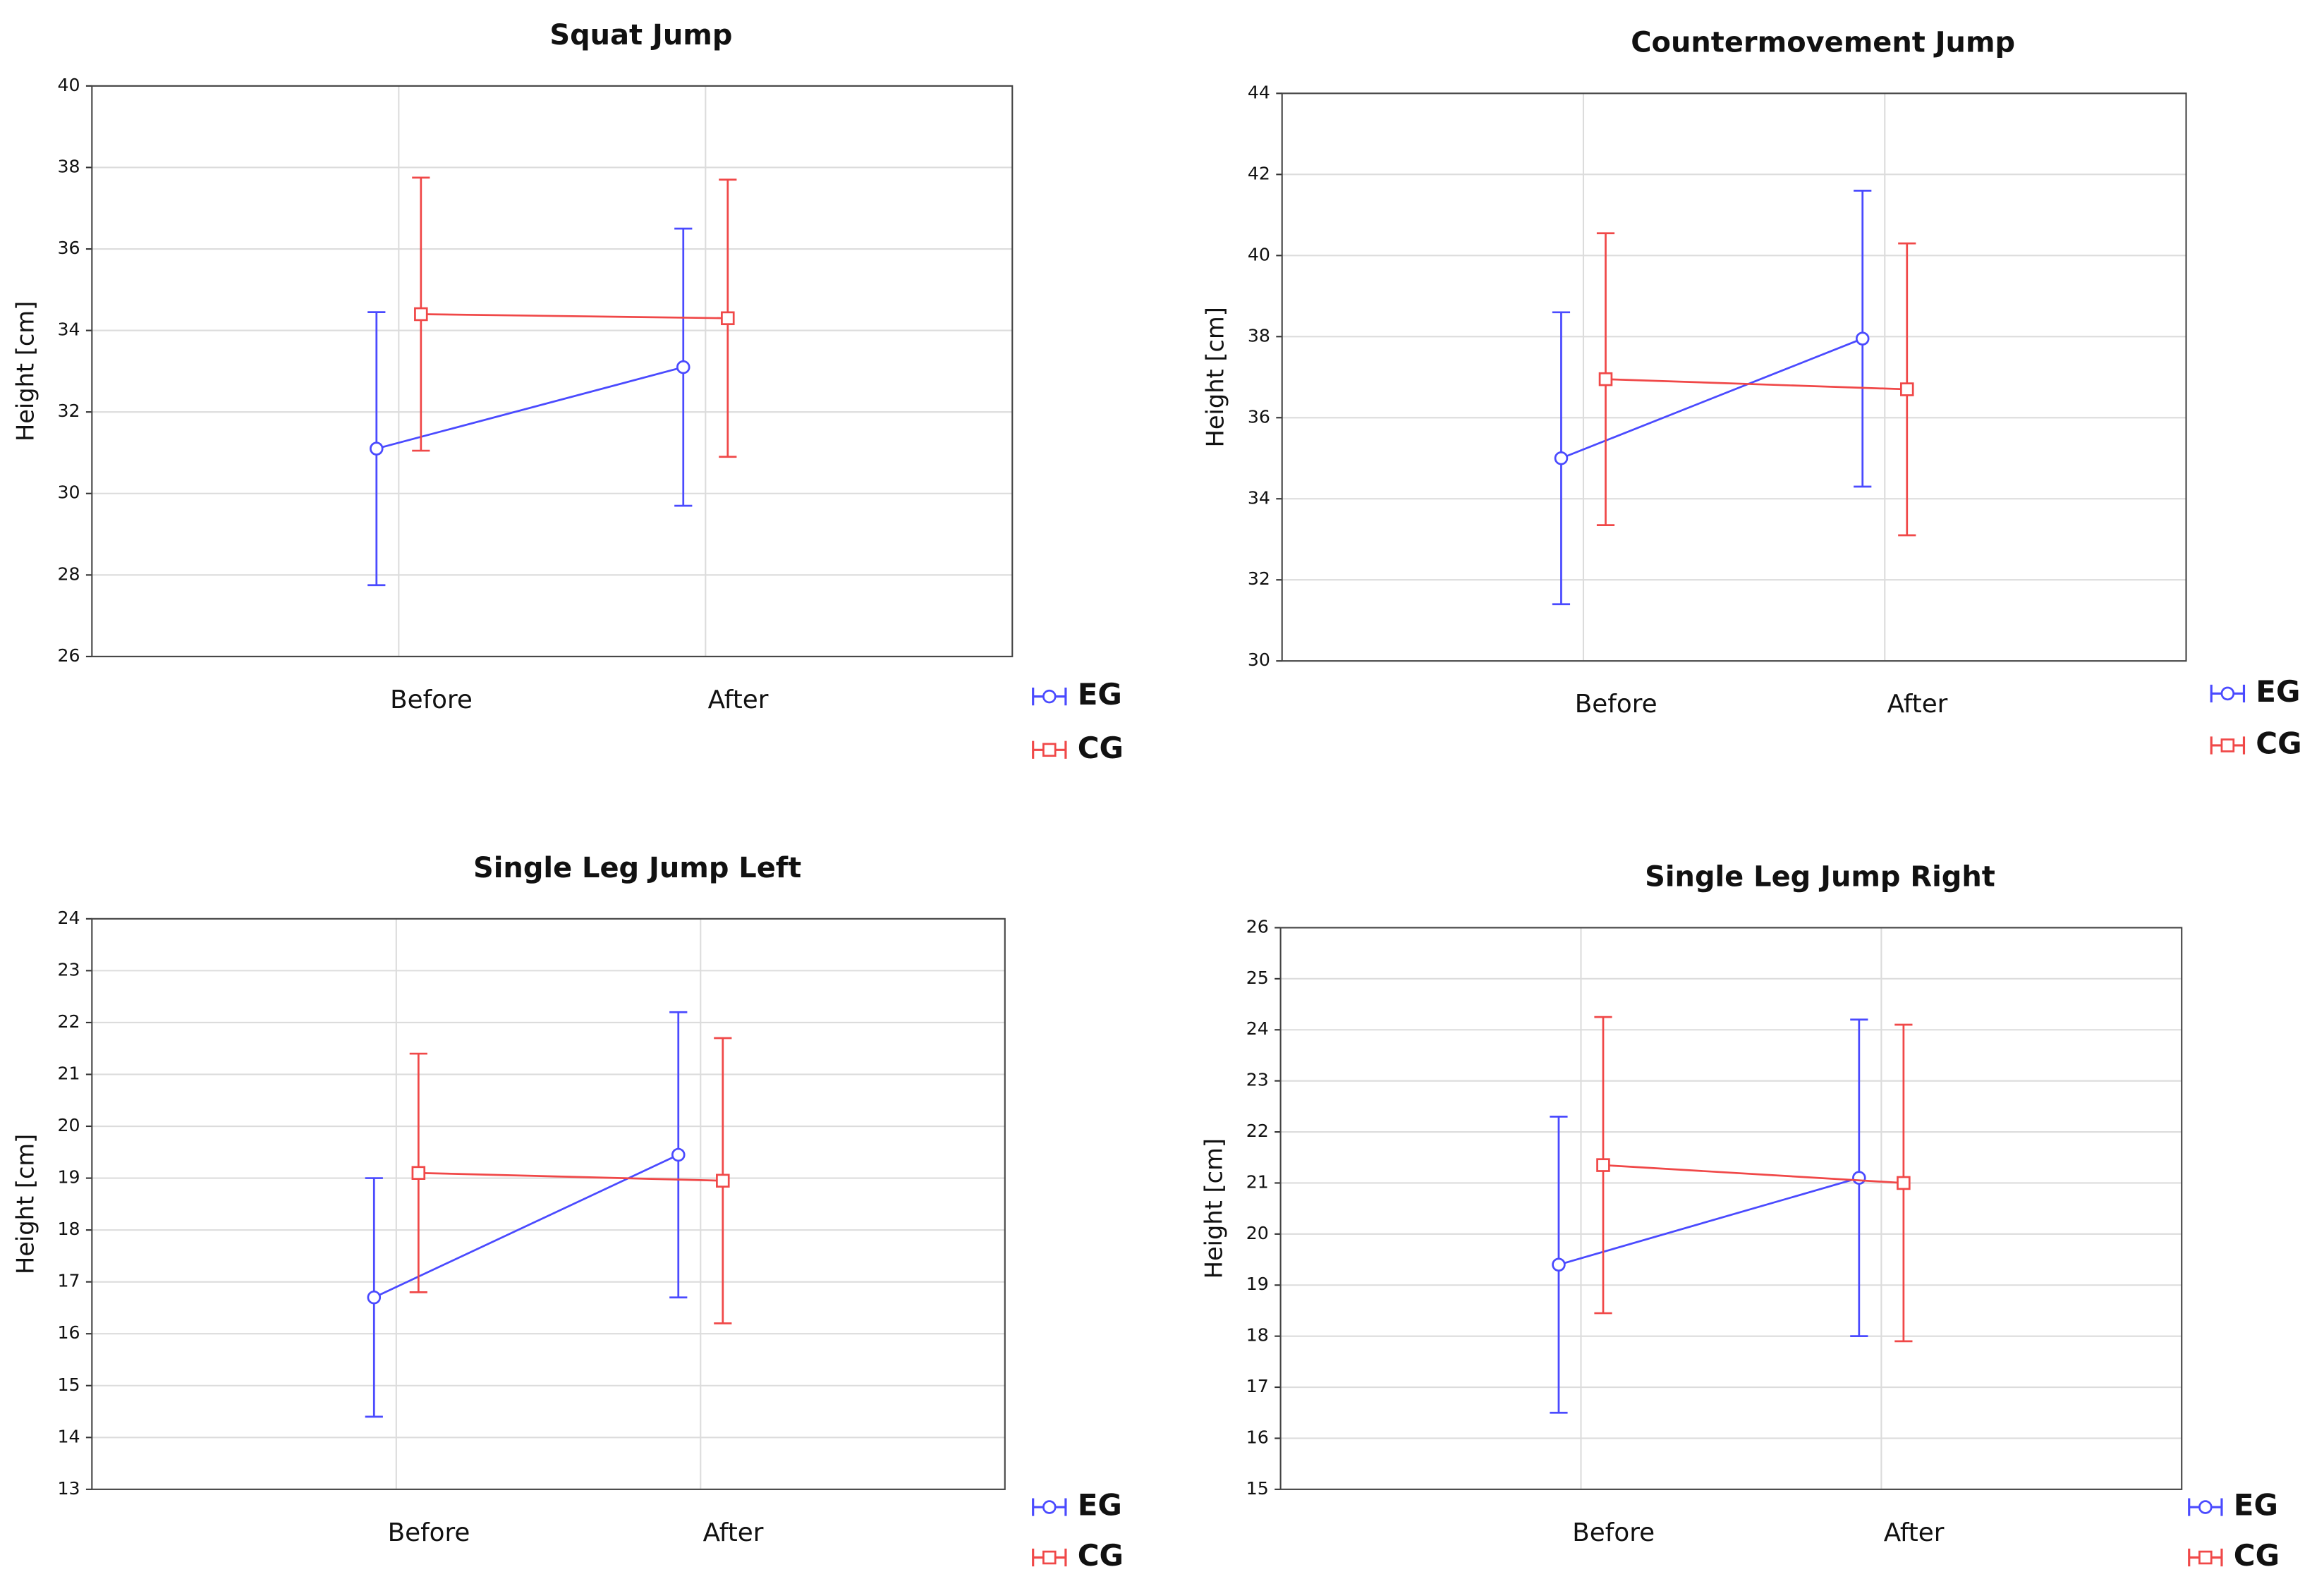 The height and width of the screenshot is (1591, 2324). What do you see at coordinates (1820, 877) in the screenshot?
I see `chart-title: Single Leg Jump Right` at bounding box center [1820, 877].